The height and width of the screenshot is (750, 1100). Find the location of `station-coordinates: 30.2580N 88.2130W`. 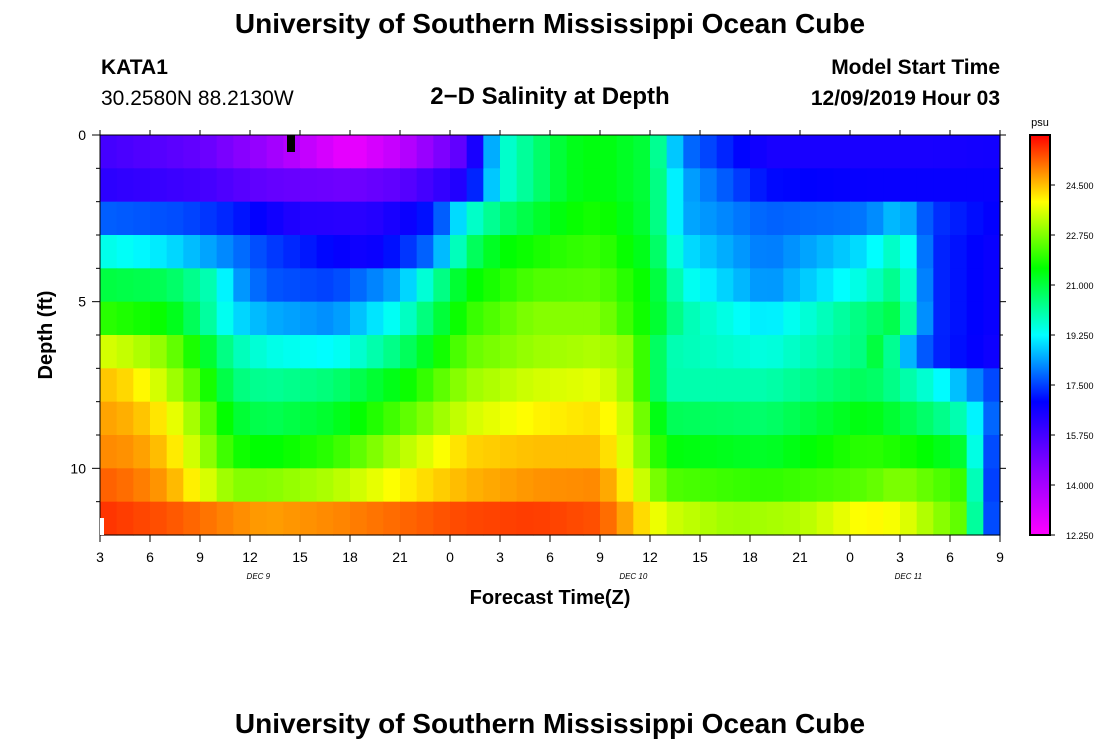

station-coordinates: 30.2580N 88.2130W is located at coordinates (197, 98).